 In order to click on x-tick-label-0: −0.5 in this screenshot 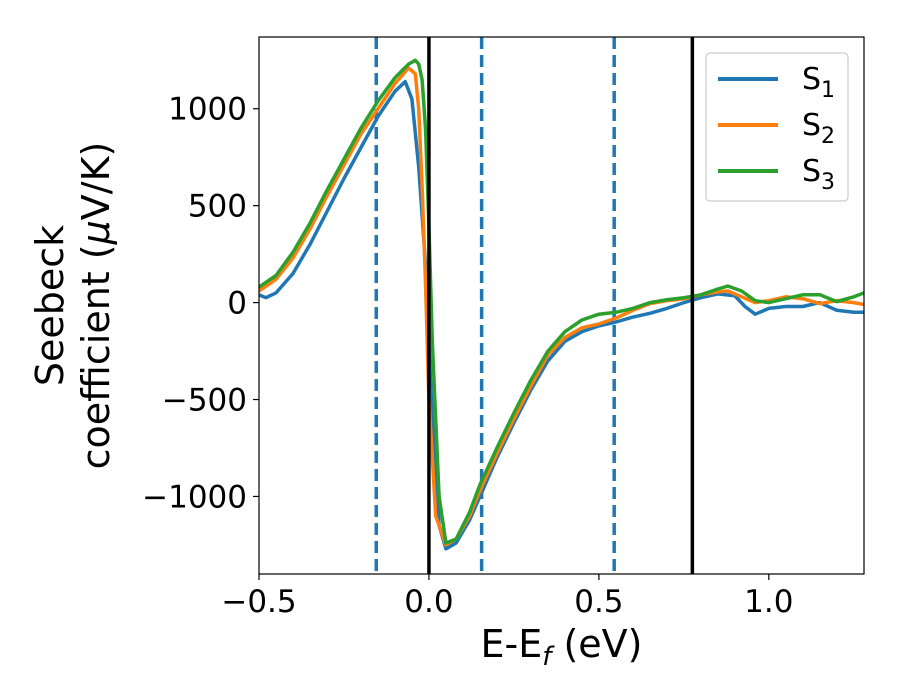, I will do `click(258, 602)`.